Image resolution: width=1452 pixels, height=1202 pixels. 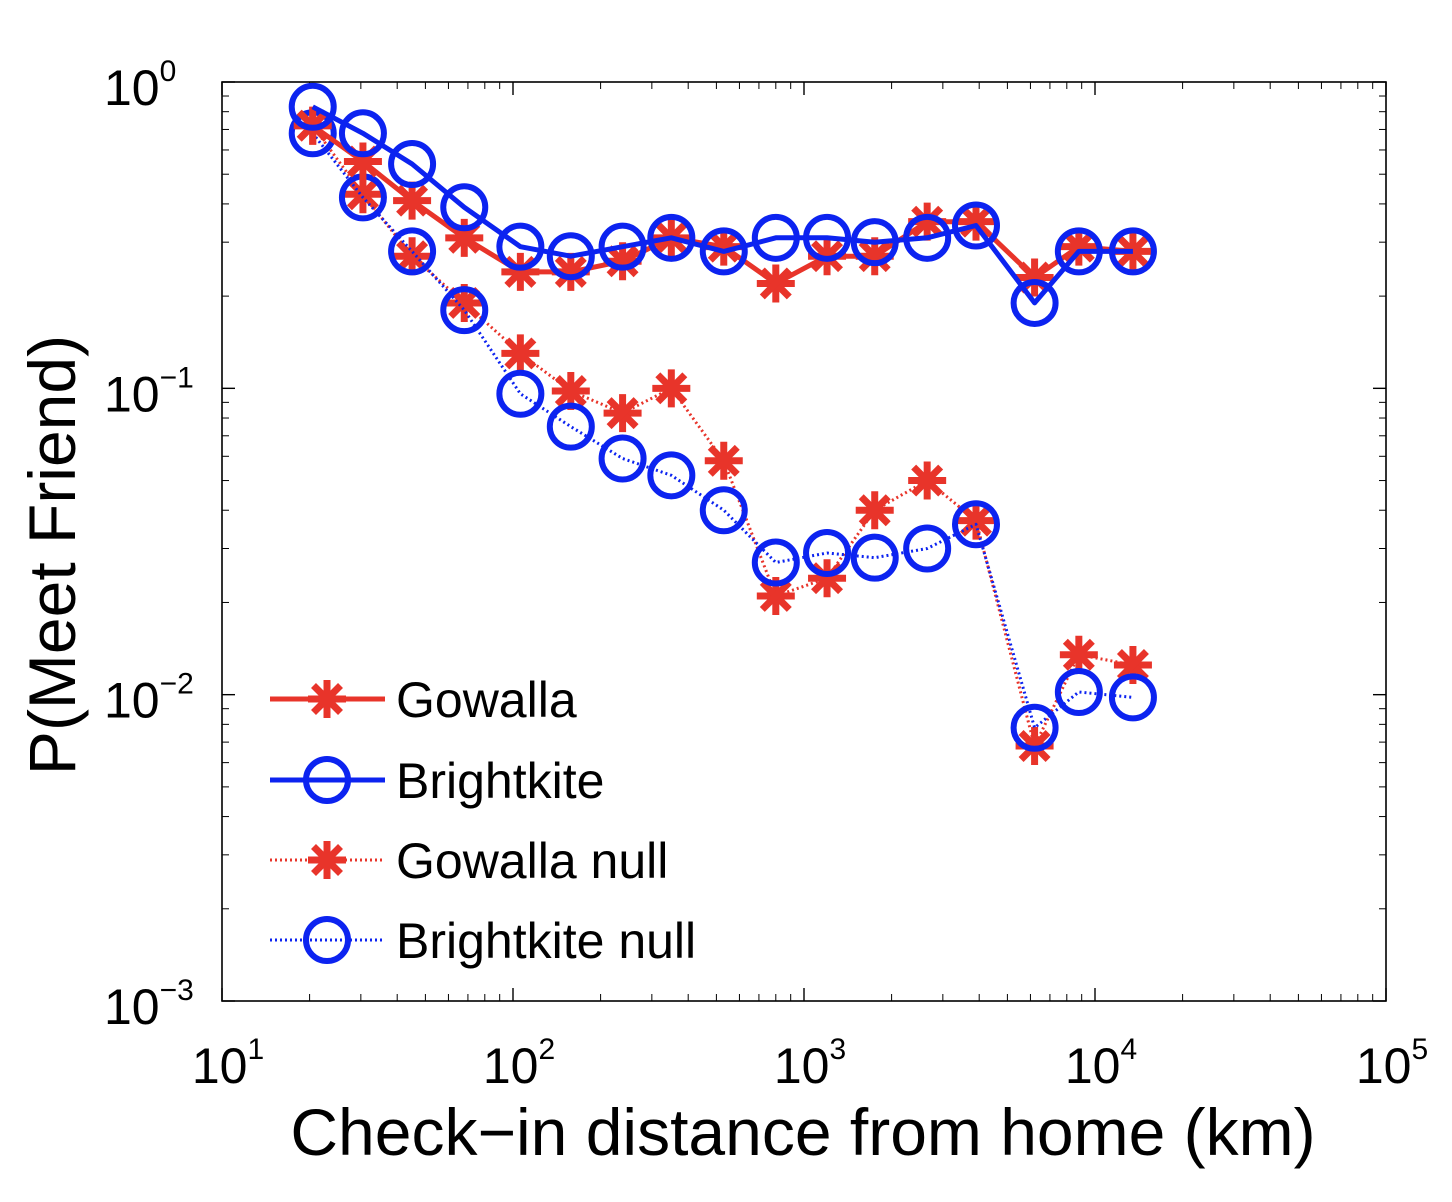 I want to click on legend-label-brightkite: Brightkite, so click(x=500, y=781).